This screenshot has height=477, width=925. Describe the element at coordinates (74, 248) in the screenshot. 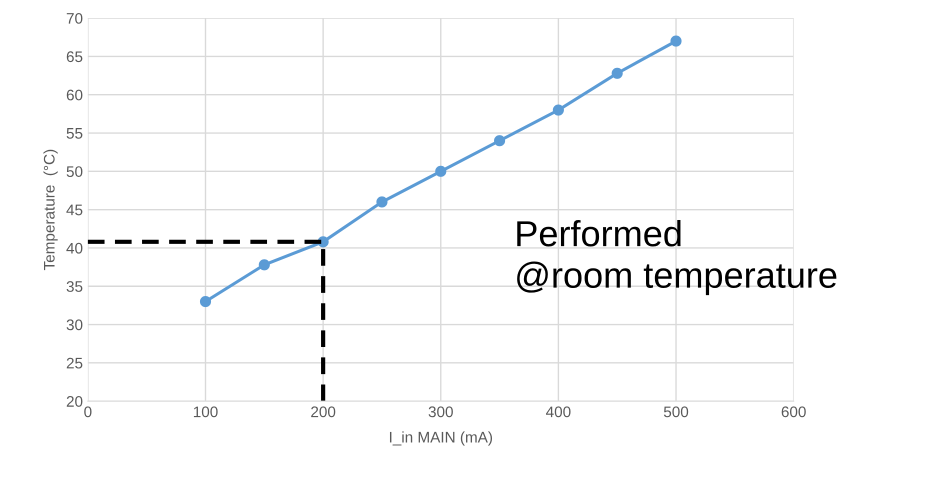

I see `y-tick-label: 40` at that location.